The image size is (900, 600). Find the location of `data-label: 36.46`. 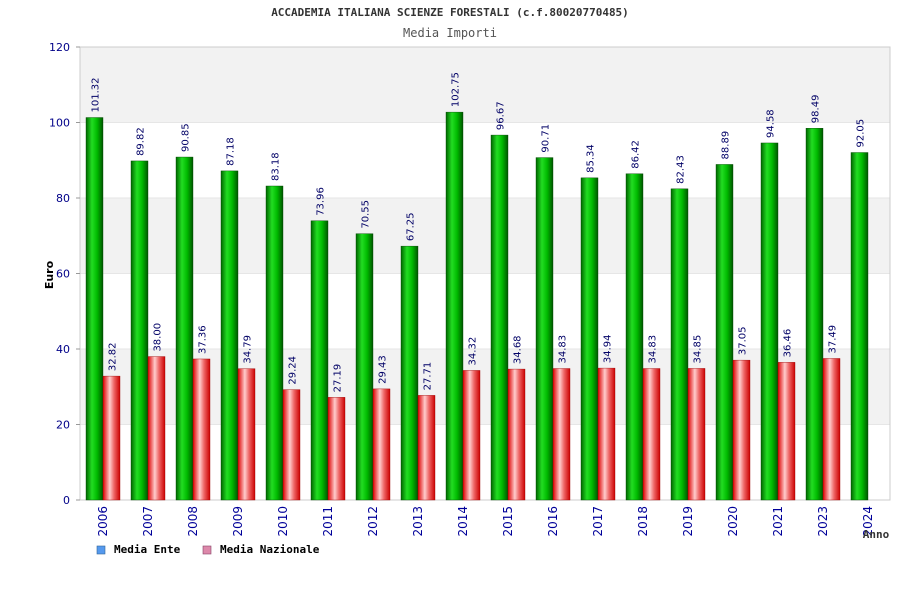

data-label: 36.46 is located at coordinates (788, 343).